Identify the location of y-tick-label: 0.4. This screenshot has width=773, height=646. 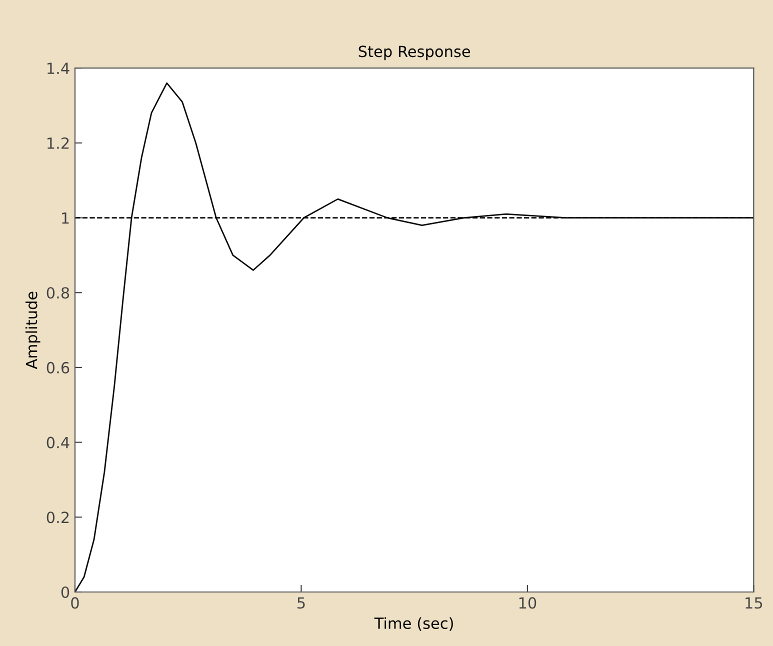
(58, 442).